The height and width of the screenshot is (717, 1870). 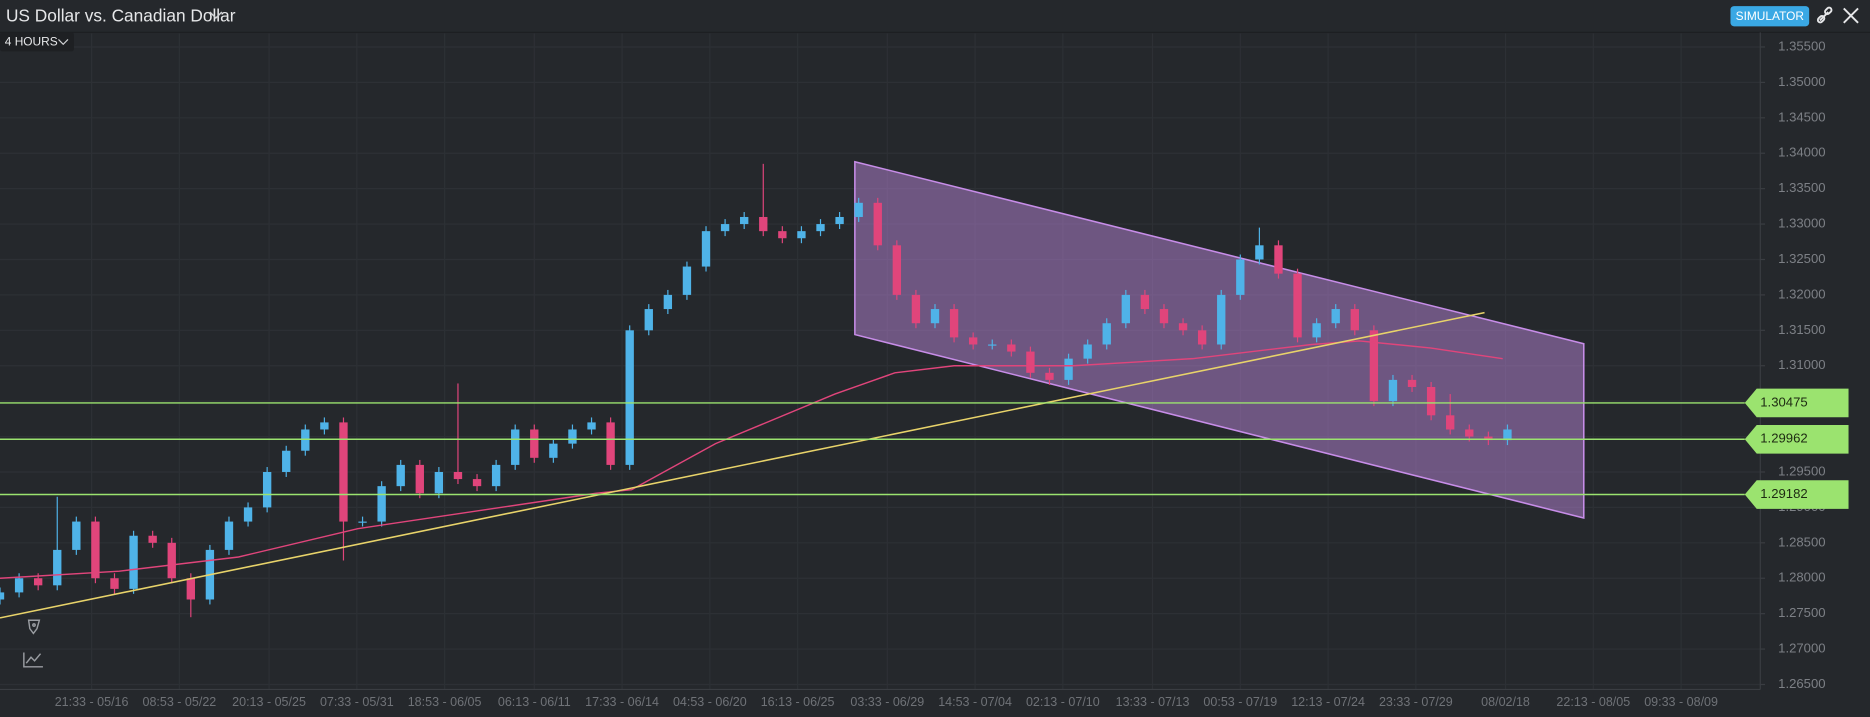 I want to click on x-tick-label: 02:13 - 07/10, so click(x=1063, y=702).